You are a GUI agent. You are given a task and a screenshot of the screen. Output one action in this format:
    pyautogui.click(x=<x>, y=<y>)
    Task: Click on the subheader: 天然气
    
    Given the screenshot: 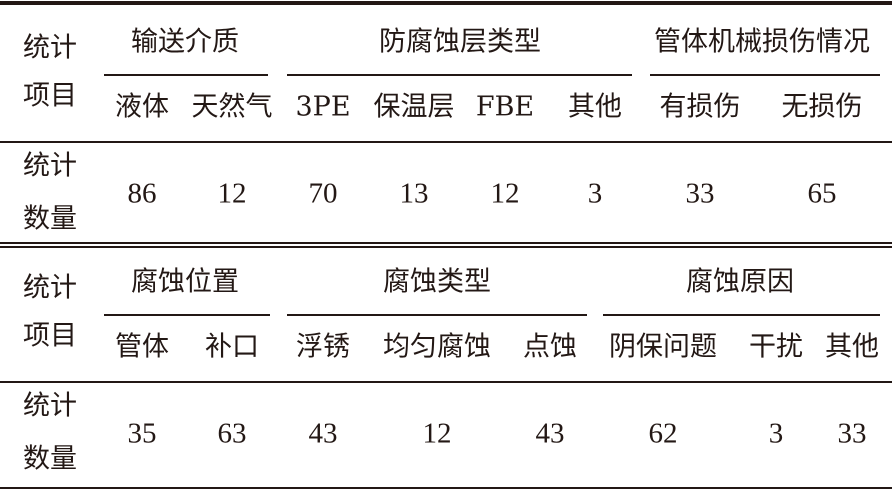 What is the action you would take?
    pyautogui.click(x=232, y=107)
    